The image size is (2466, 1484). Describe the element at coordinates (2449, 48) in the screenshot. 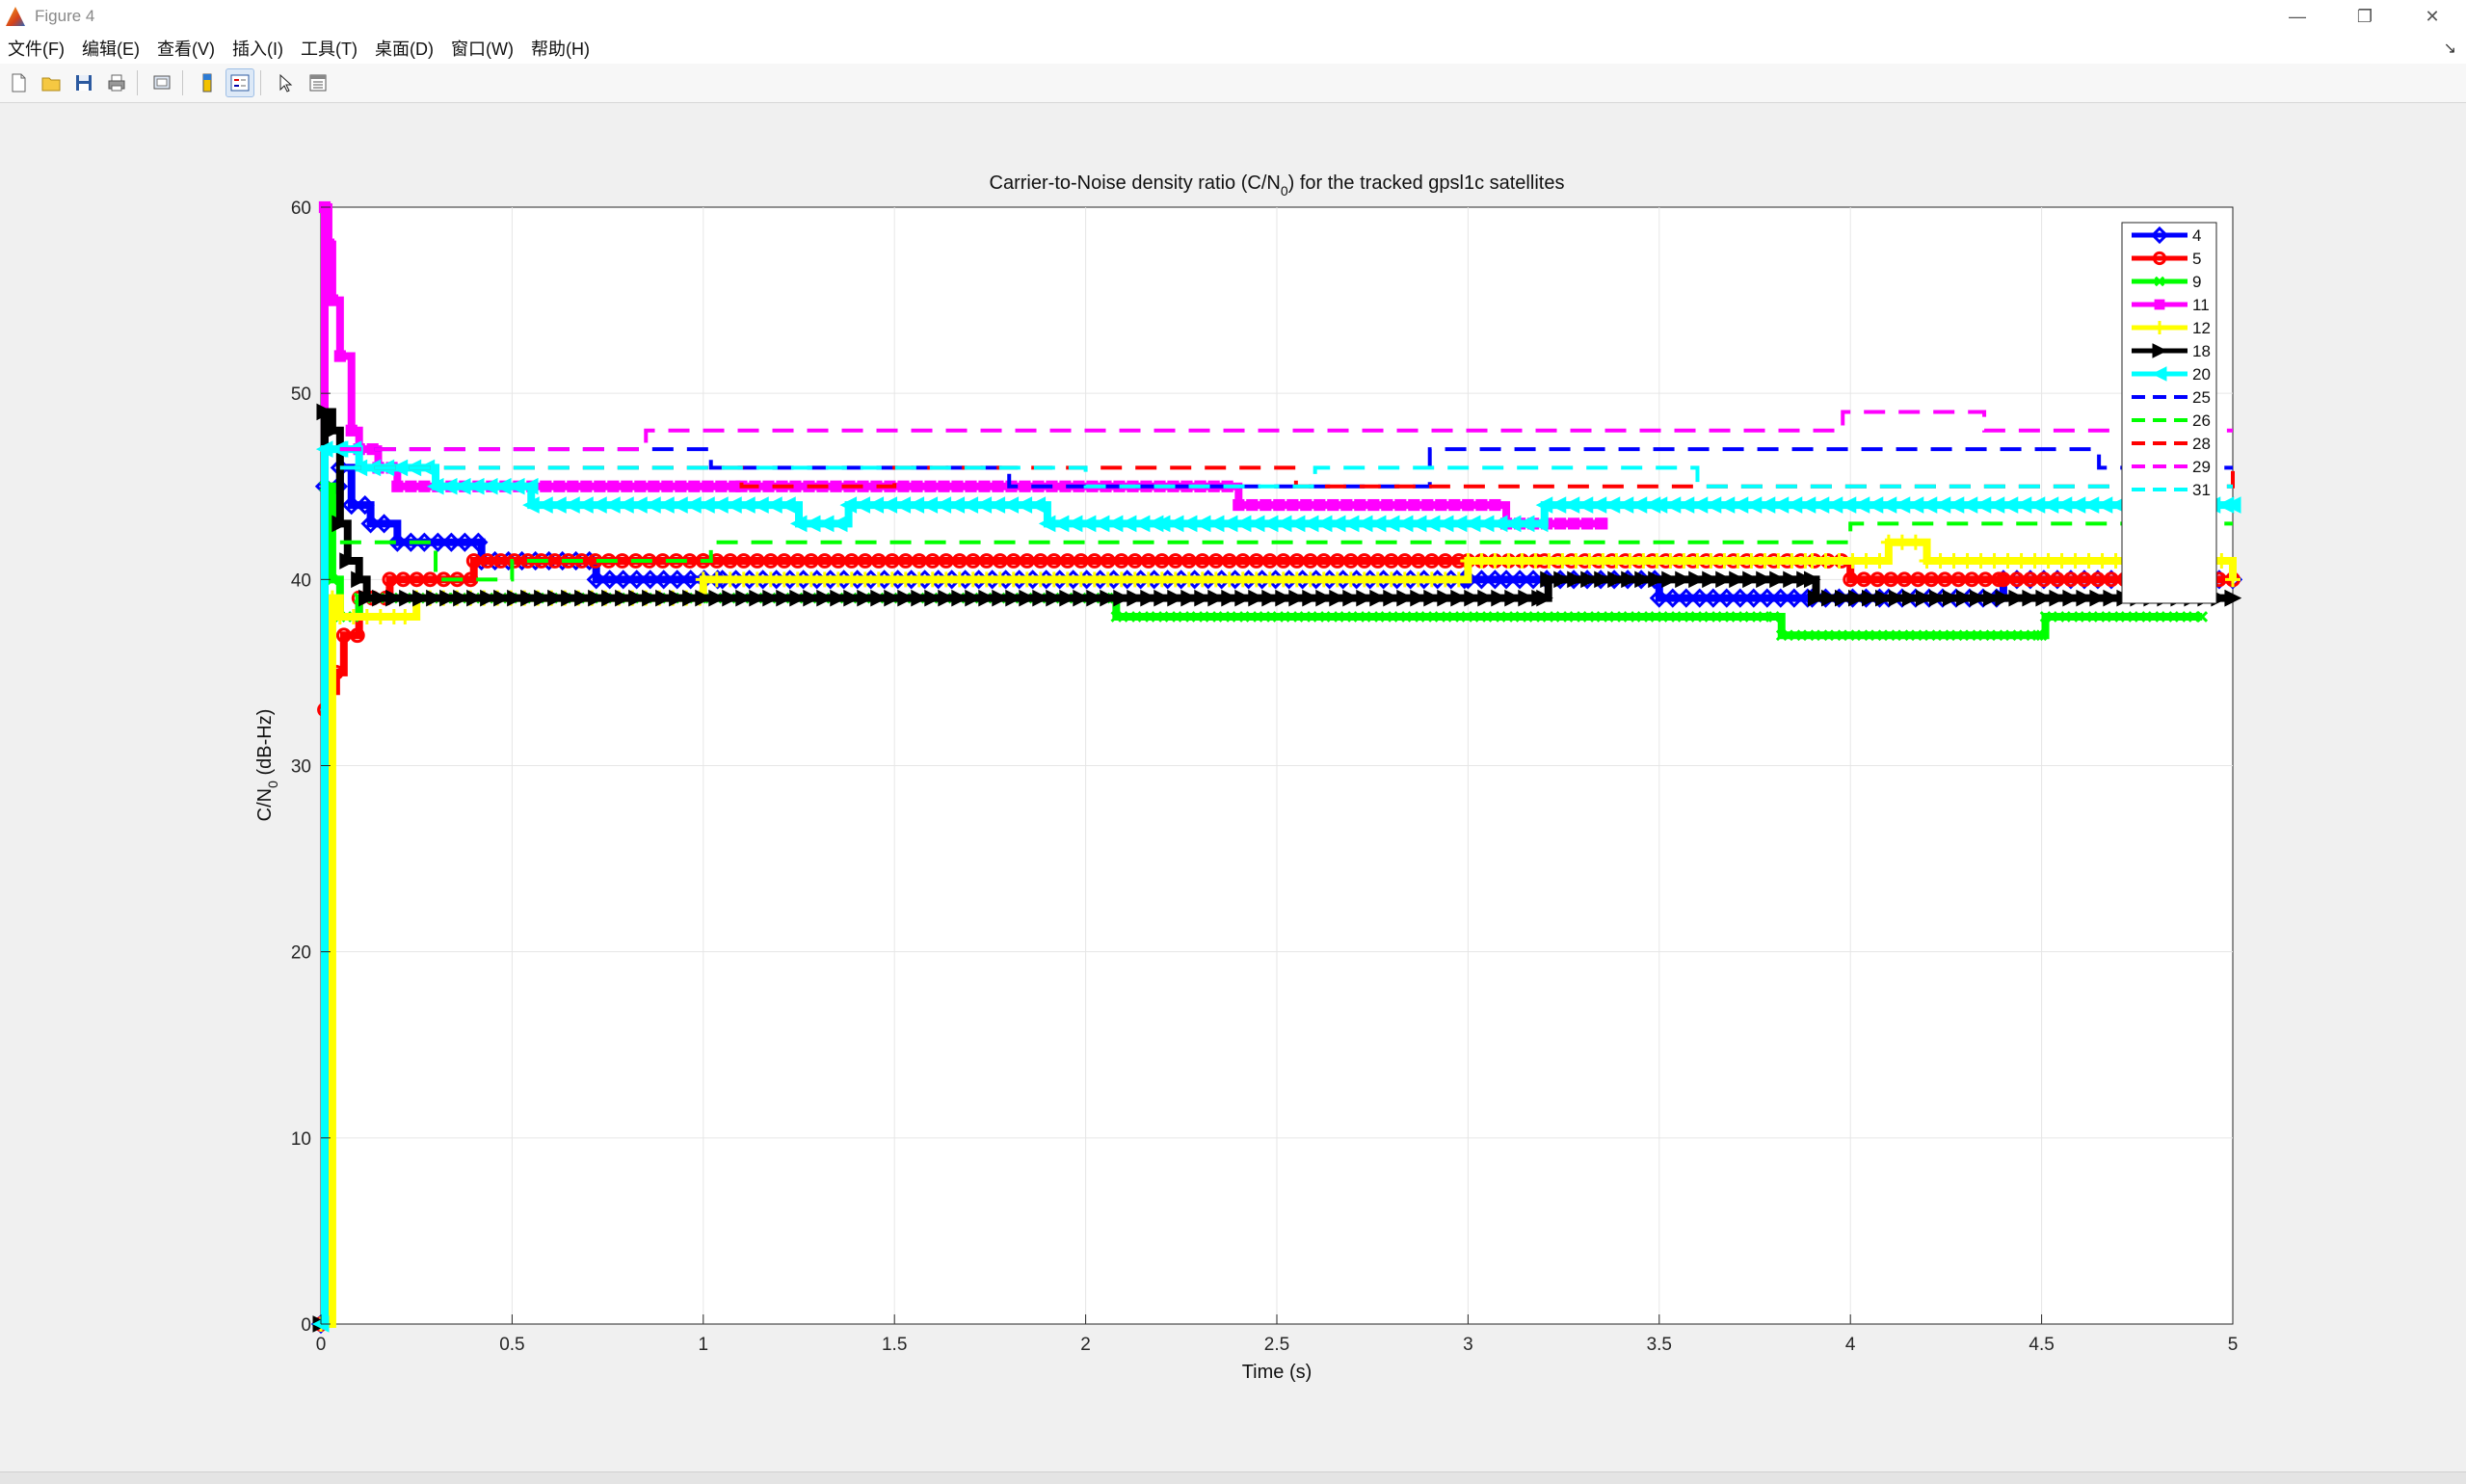

I see `dock-figure-icon: ↘` at that location.